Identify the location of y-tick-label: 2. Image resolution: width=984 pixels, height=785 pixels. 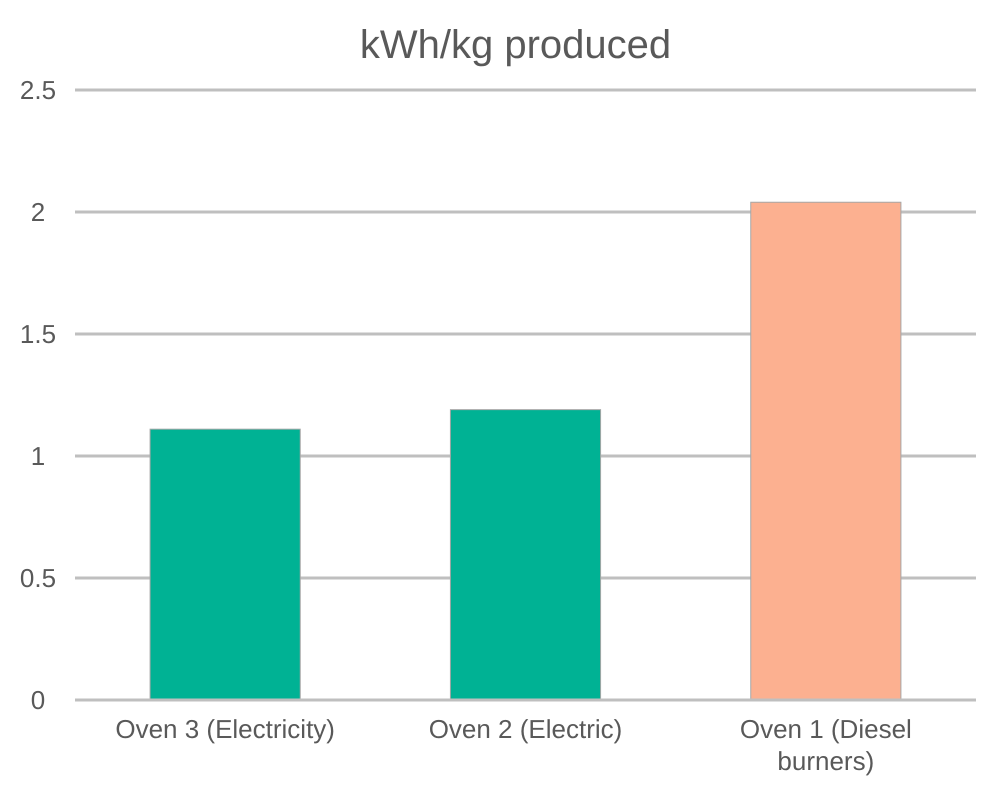
(38, 212).